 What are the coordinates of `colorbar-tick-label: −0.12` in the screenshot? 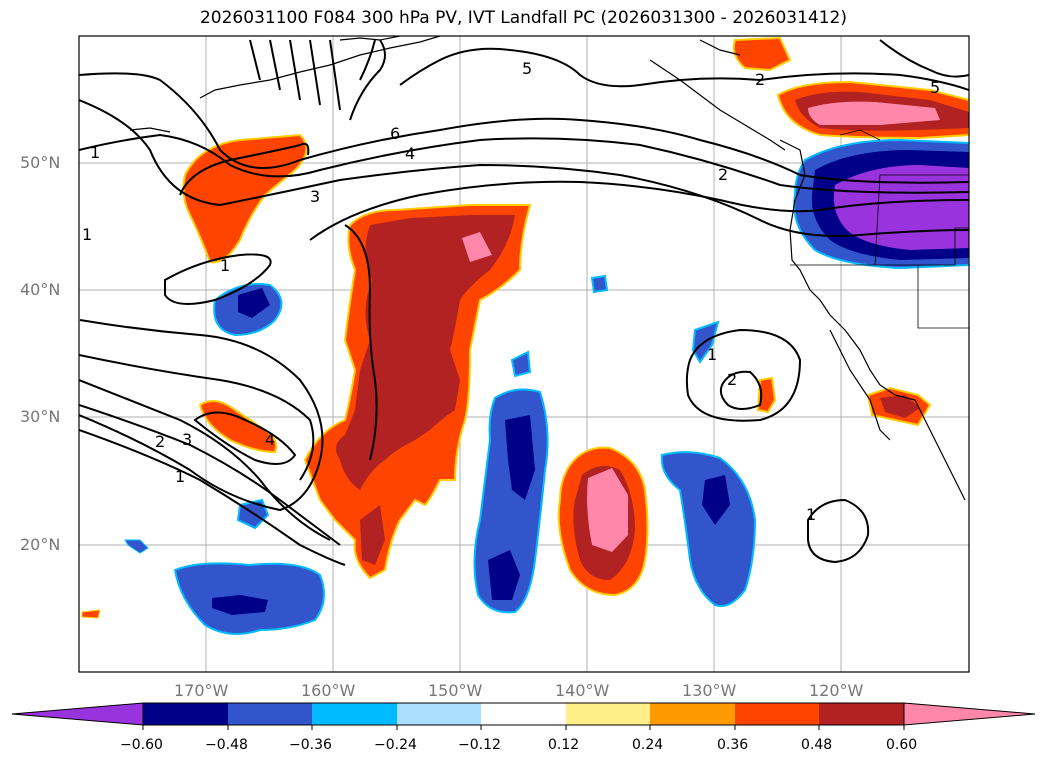 It's located at (479, 745).